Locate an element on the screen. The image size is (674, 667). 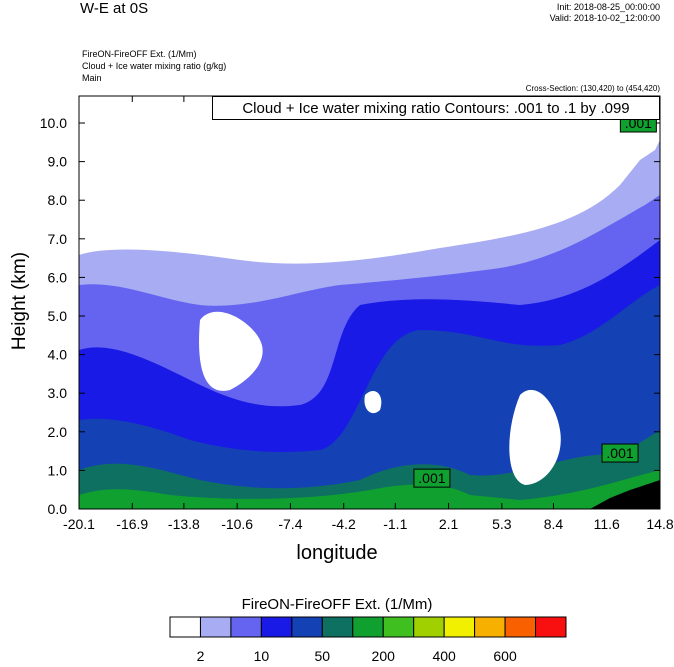
y-tick-label: 10.0 is located at coordinates (53, 123).